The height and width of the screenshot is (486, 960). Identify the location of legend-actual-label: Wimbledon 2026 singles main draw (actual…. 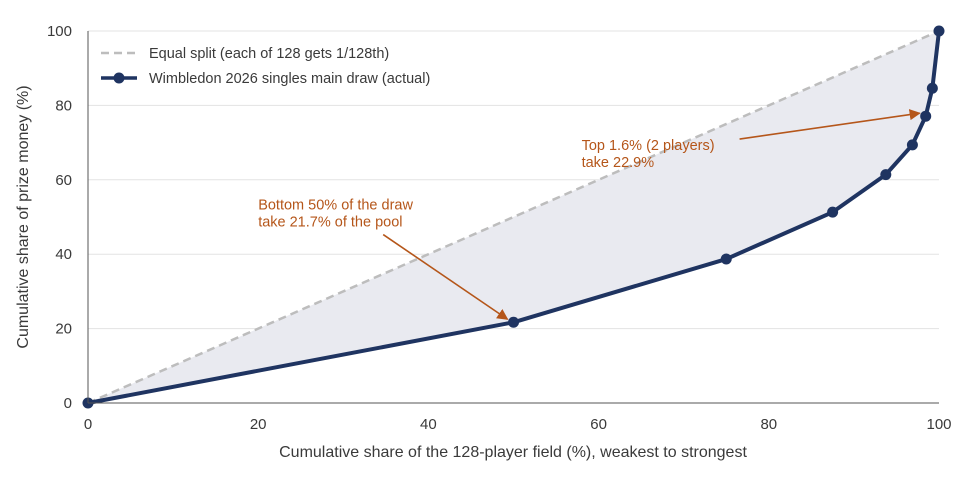
(289, 79).